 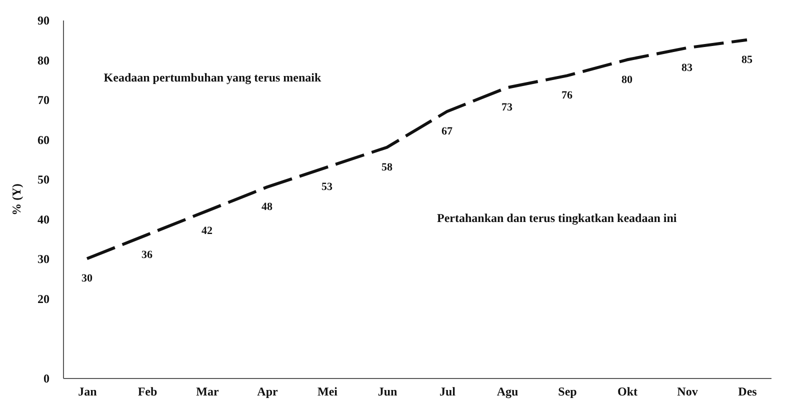 I want to click on data-label: 48, so click(x=267, y=207).